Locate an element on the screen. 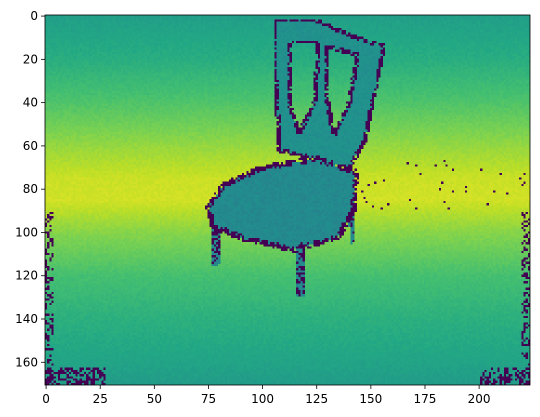 The image size is (540, 417). y-tick-label: 100 is located at coordinates (26, 232).